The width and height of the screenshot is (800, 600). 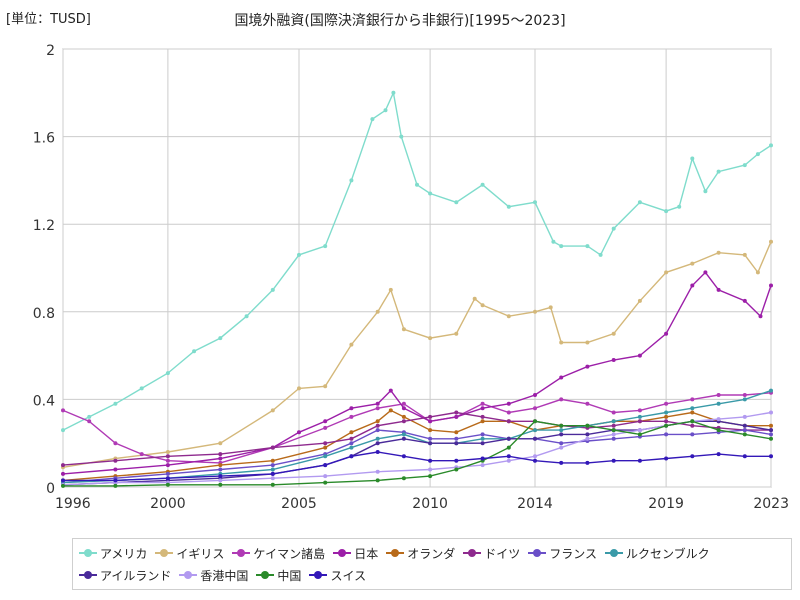 I want to click on legend-label: イギリス, so click(x=200, y=553).